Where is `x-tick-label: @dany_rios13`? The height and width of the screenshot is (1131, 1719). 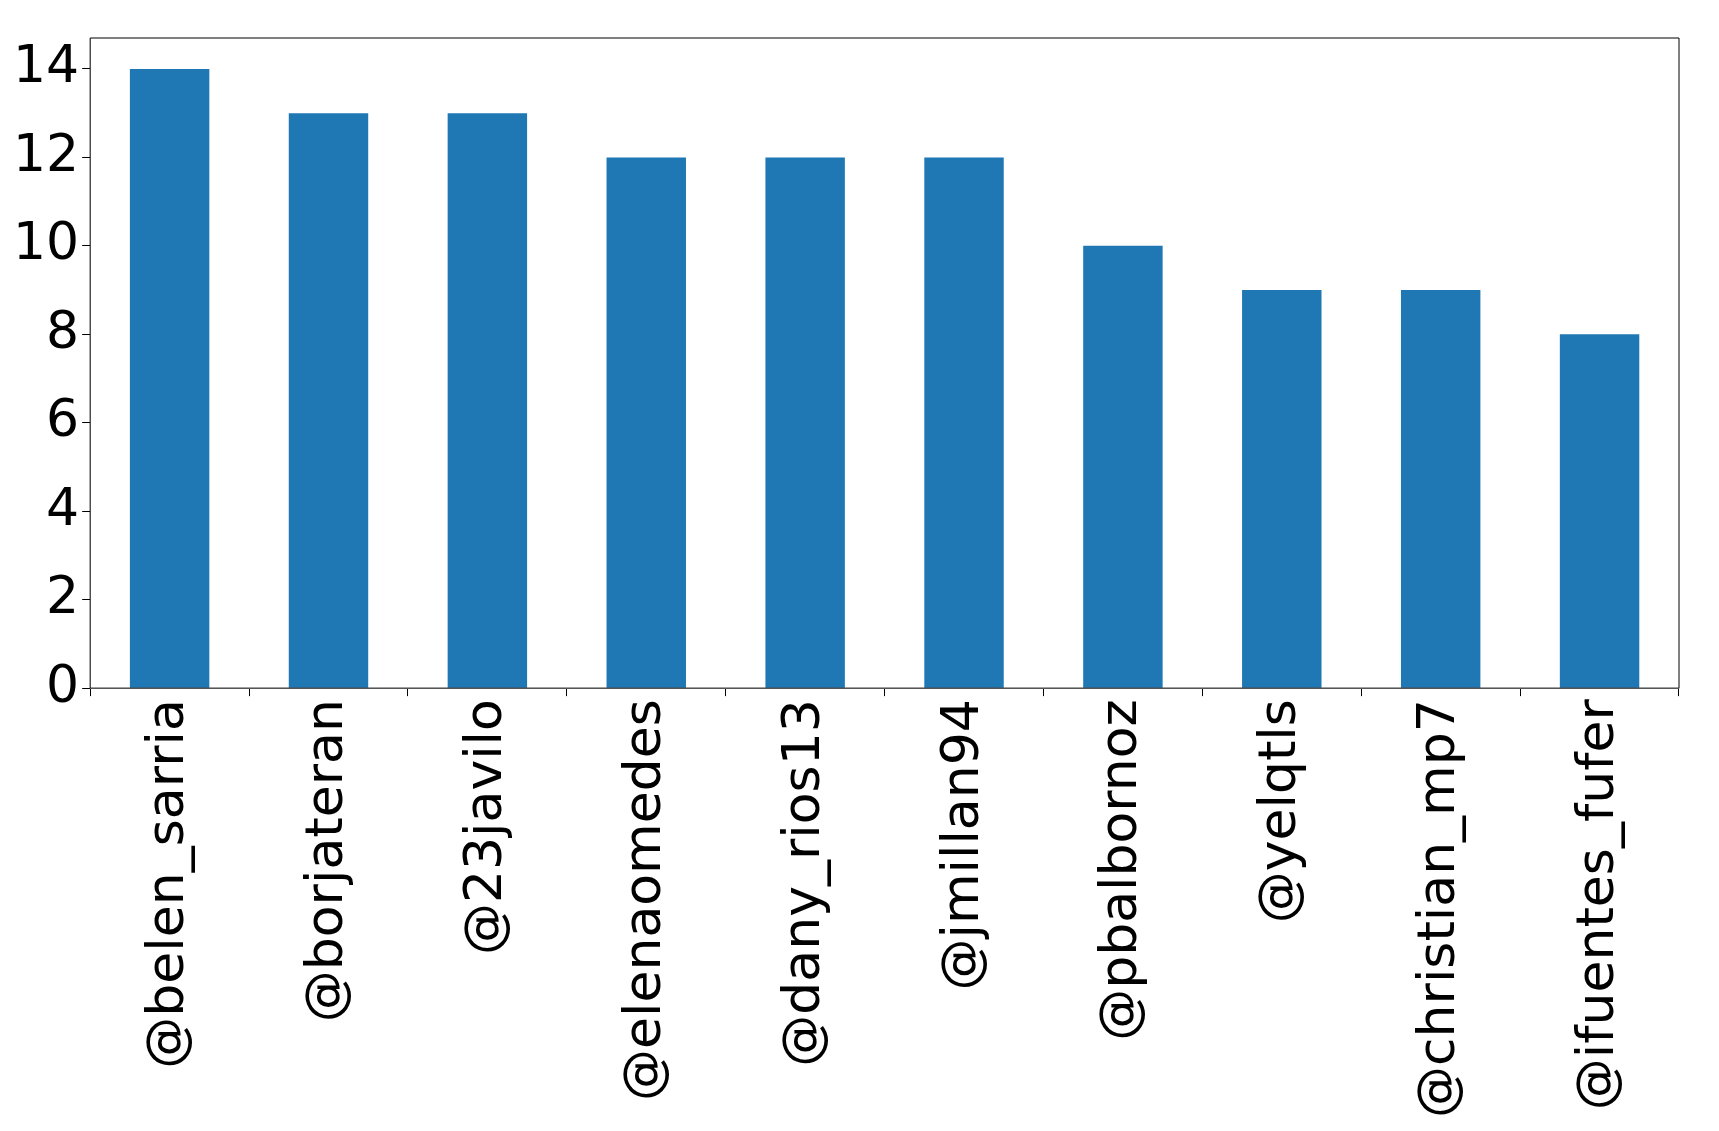
x-tick-label: @dany_rios13 is located at coordinates (800, 883).